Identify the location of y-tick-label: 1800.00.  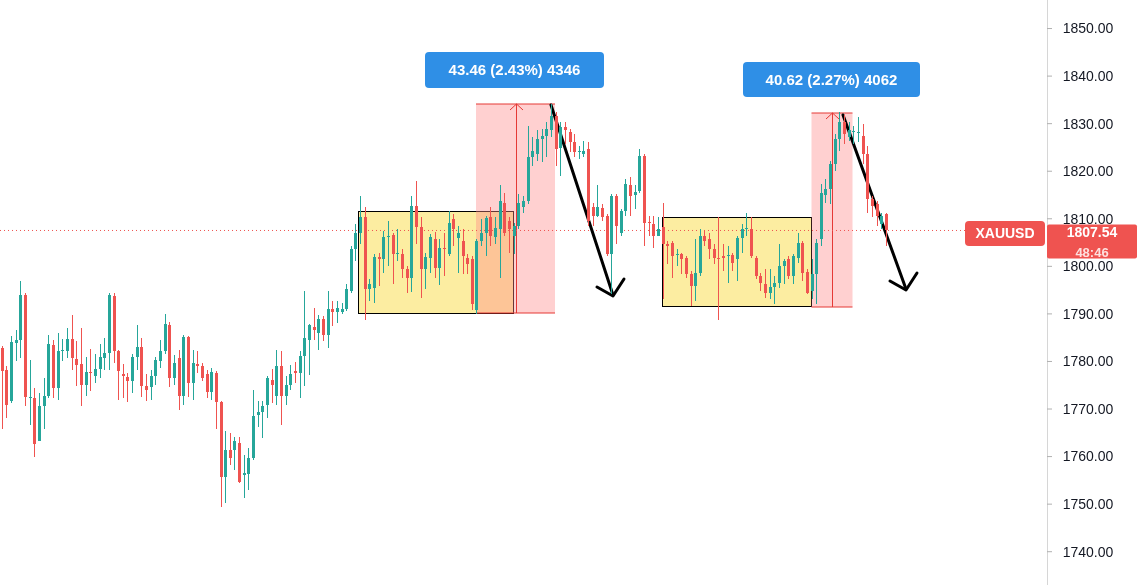
(1088, 266).